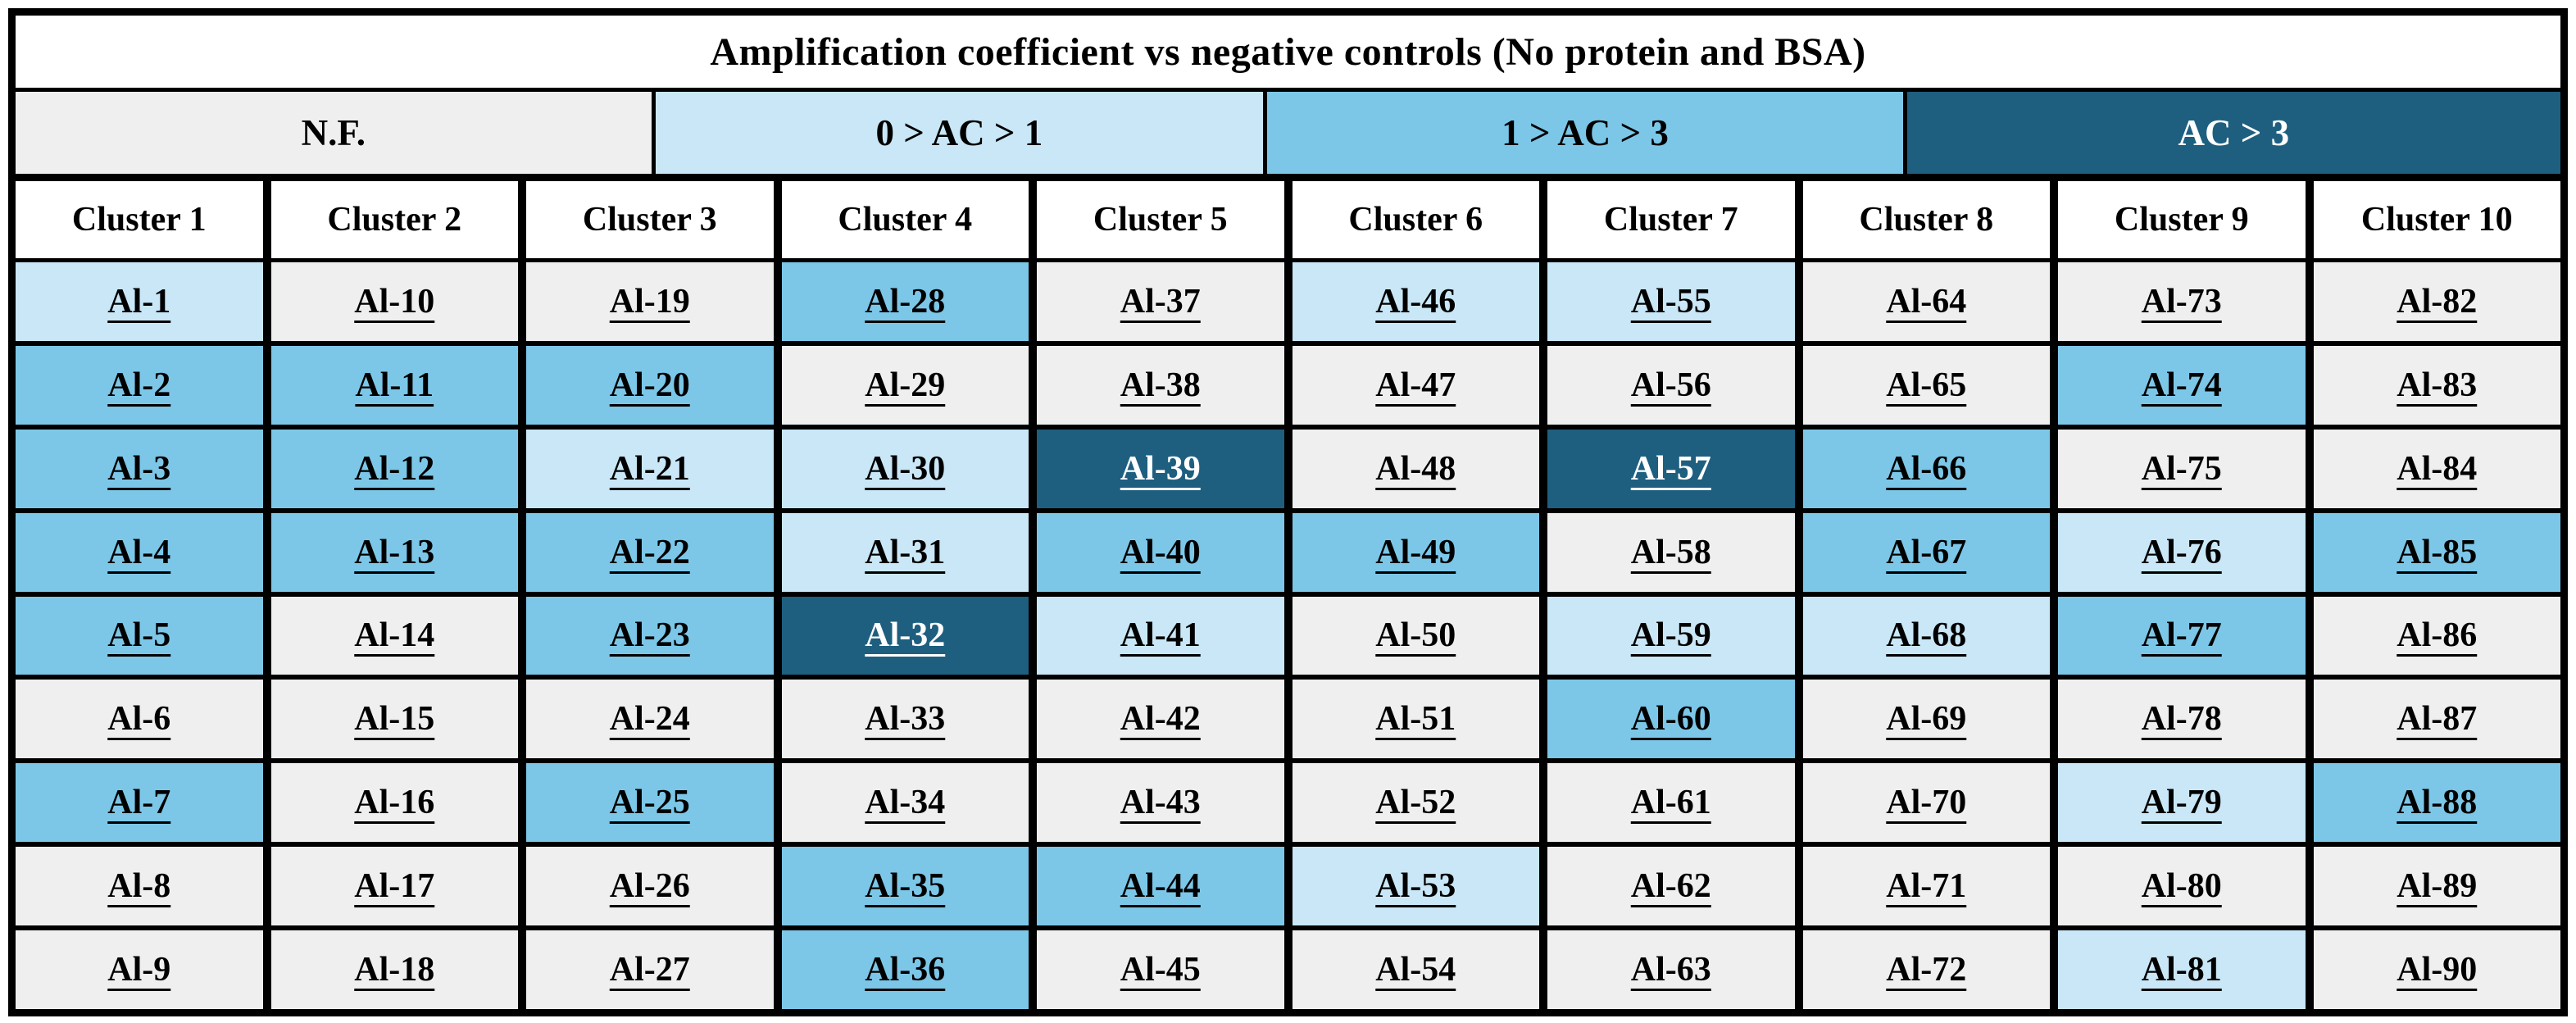 Image resolution: width=2576 pixels, height=1023 pixels. I want to click on grid-cell-al-42: Al-42, so click(1160, 719).